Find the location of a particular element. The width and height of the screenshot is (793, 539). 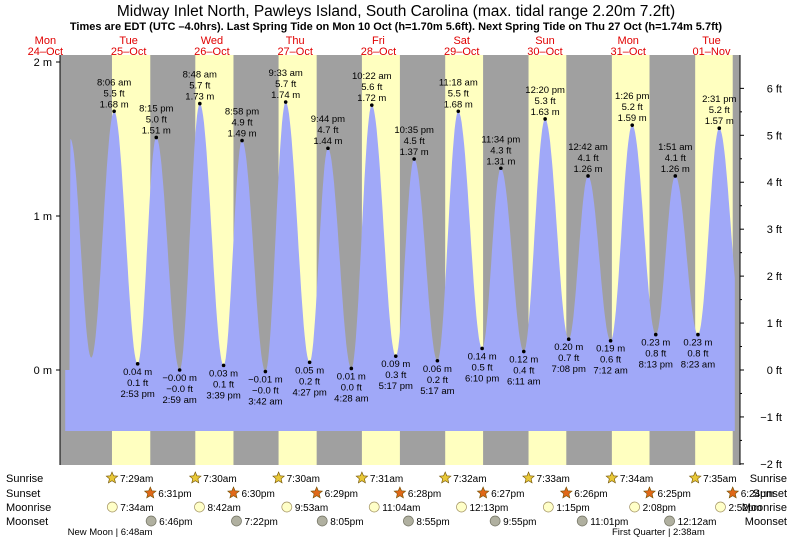

sunset-time: 6:31pm is located at coordinates (174, 494).